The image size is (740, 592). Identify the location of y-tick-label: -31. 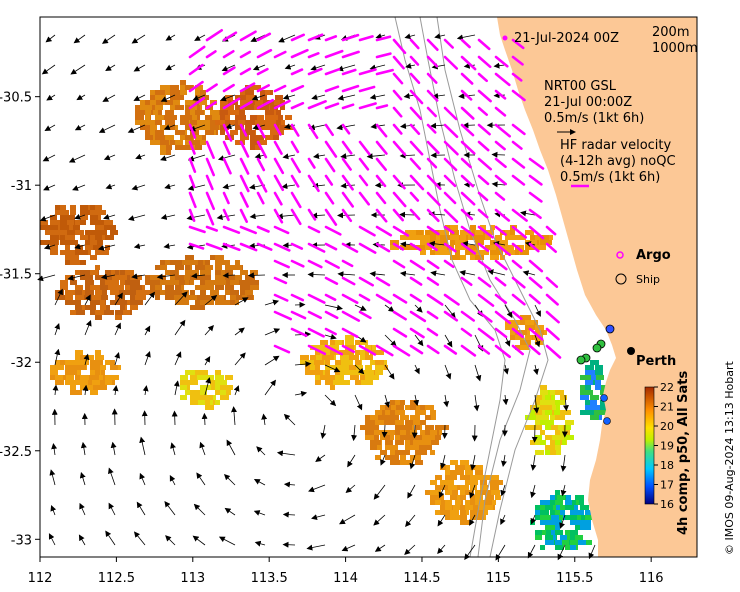
(21, 186).